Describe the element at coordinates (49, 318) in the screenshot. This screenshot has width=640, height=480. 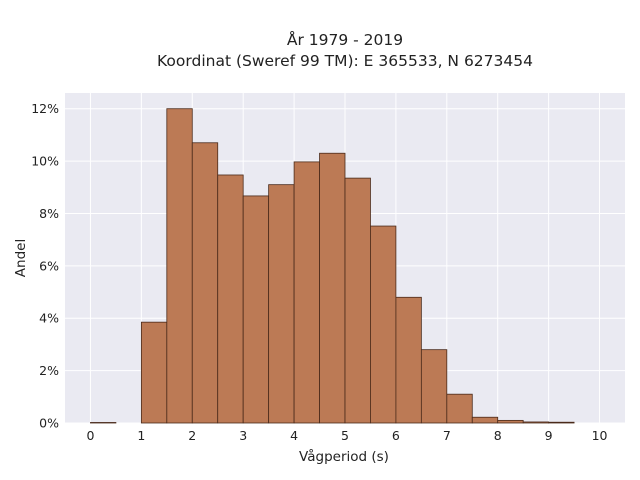
I see `y-tick-label: 4%` at that location.